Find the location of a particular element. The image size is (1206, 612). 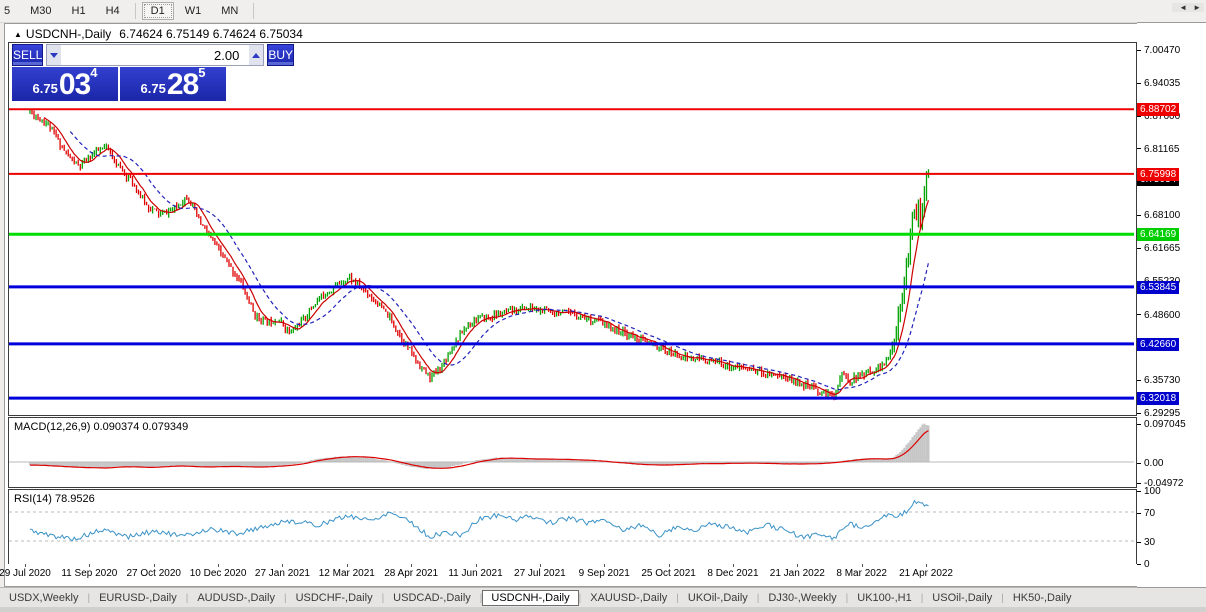

buy-price-big: 28 is located at coordinates (182, 84).